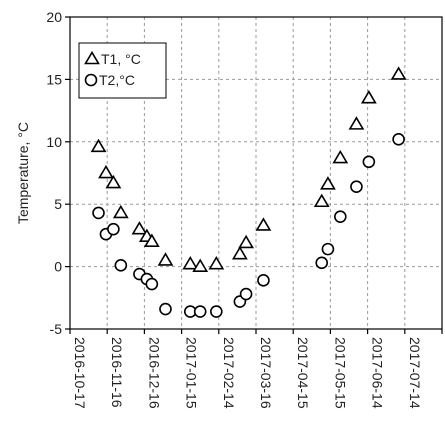 Image resolution: width=445 pixels, height=433 pixels. Describe the element at coordinates (58, 267) in the screenshot. I see `y-tick-label: 0` at that location.